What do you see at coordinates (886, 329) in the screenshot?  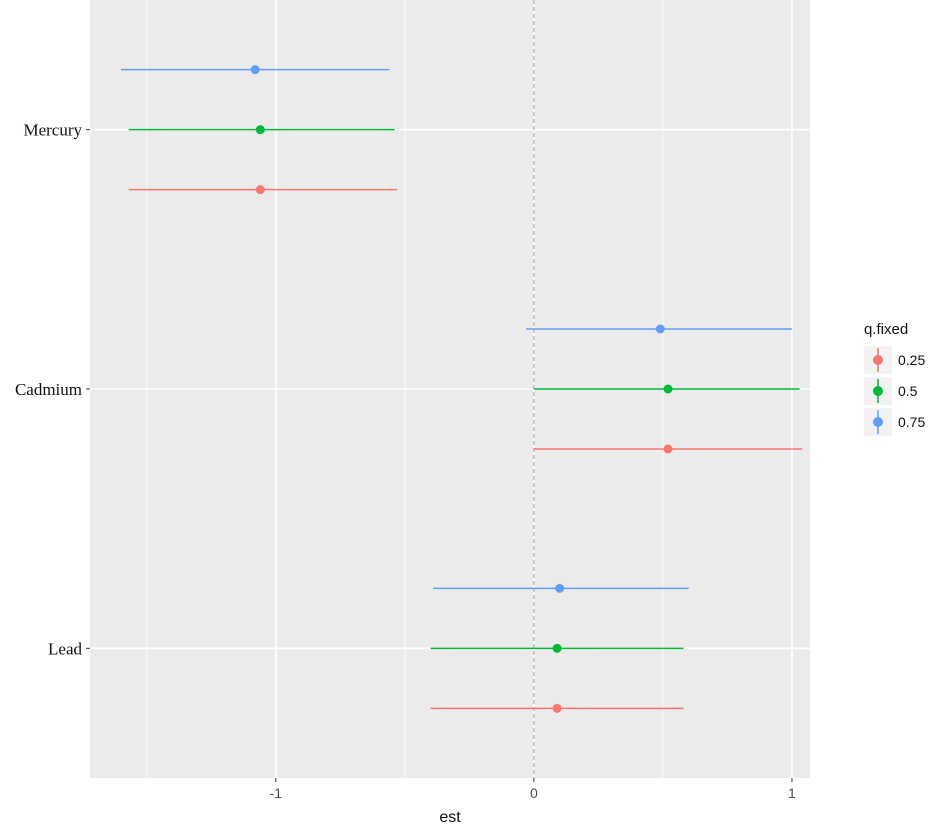 I see `legend-title: q.fixed` at bounding box center [886, 329].